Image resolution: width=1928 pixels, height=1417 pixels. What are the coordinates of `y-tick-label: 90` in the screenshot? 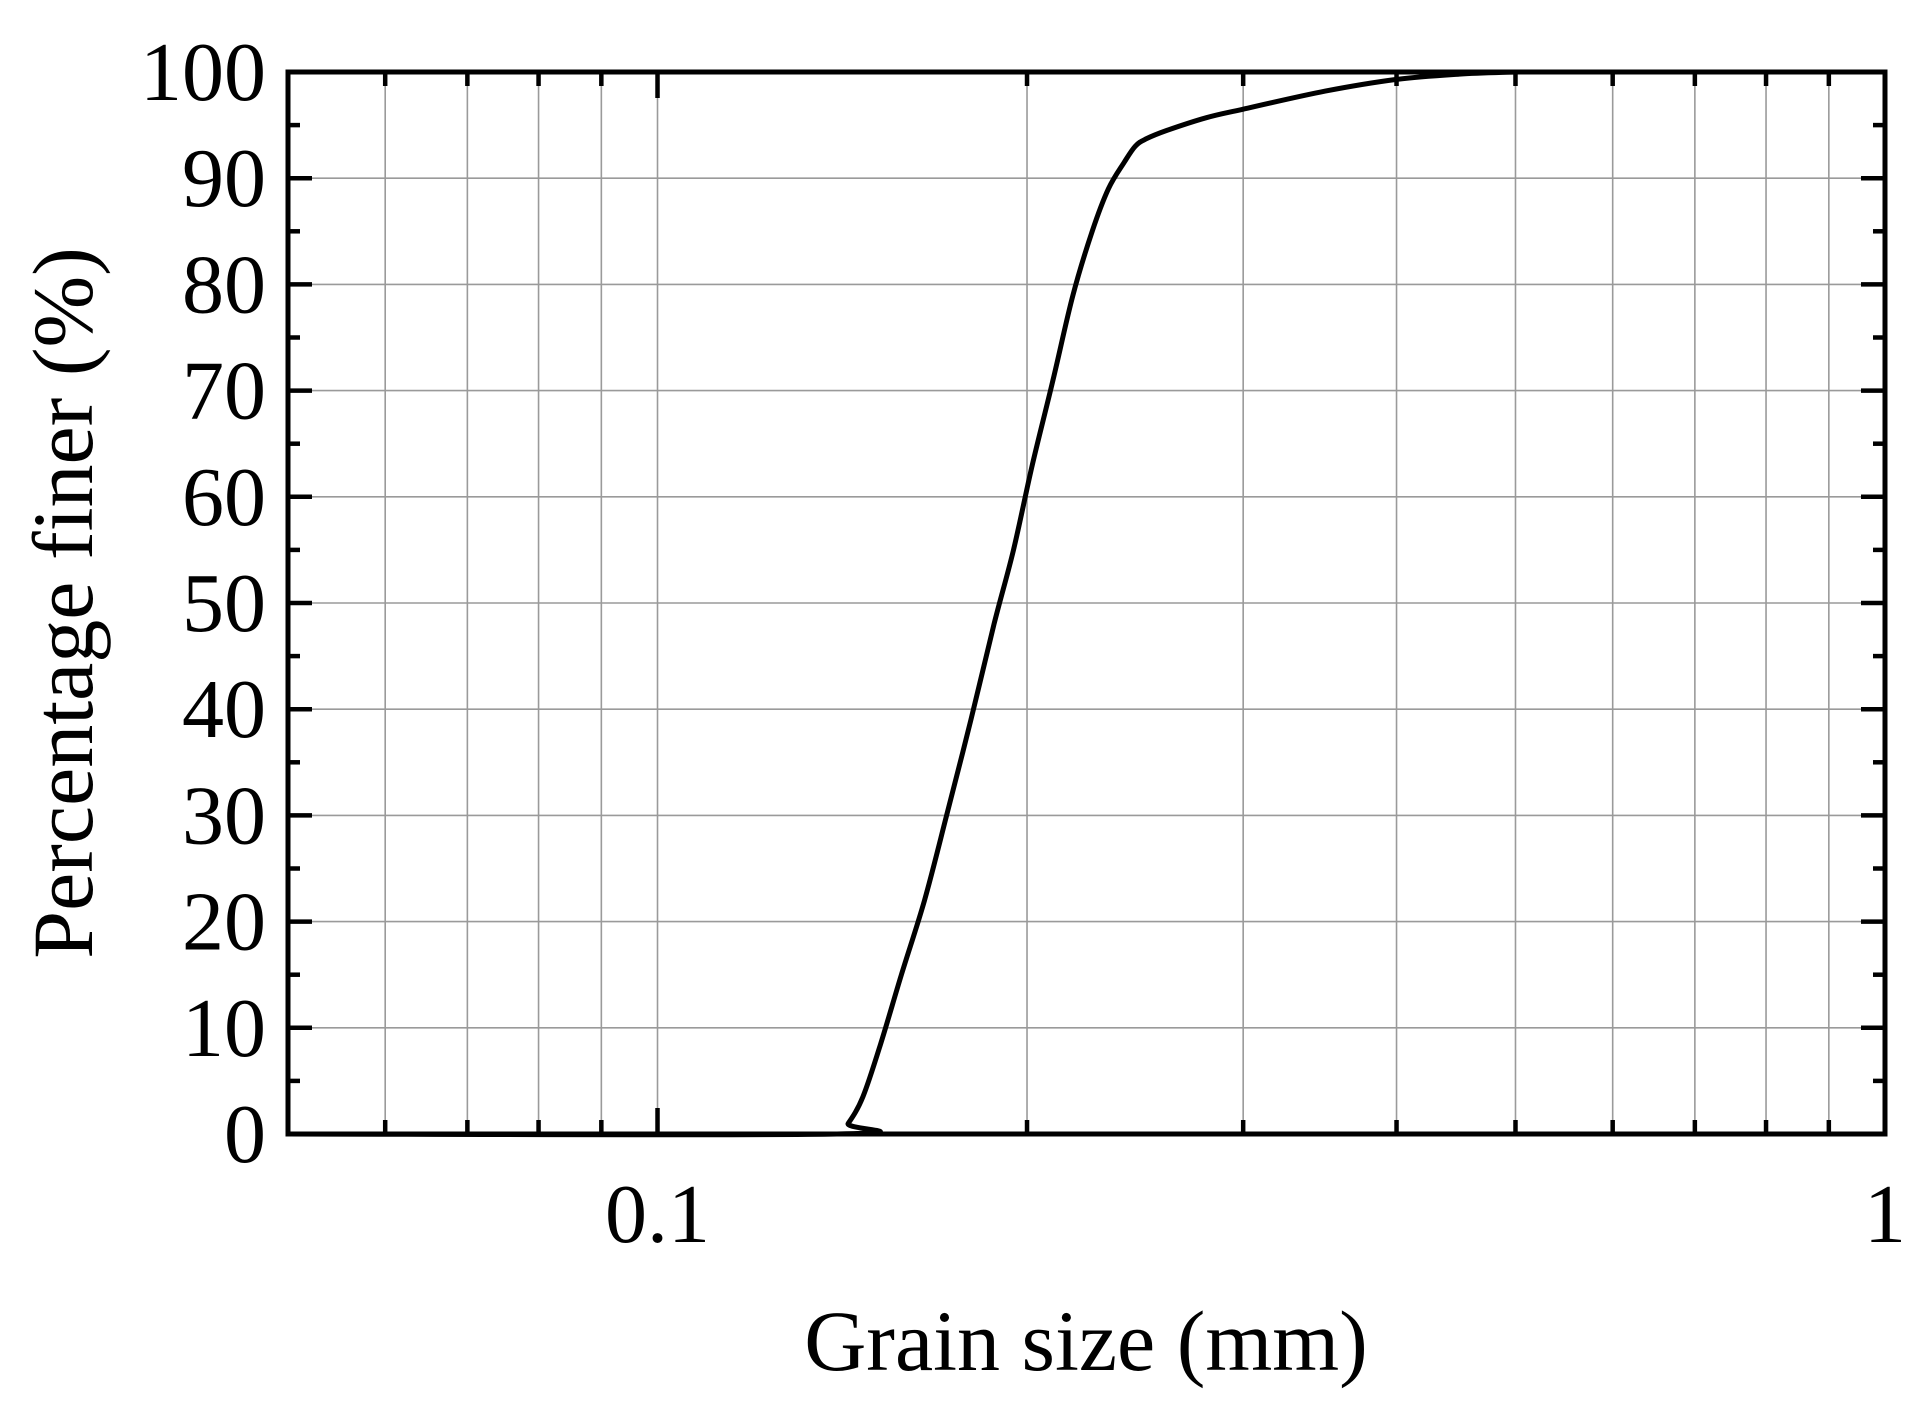 It's located at (224, 178).